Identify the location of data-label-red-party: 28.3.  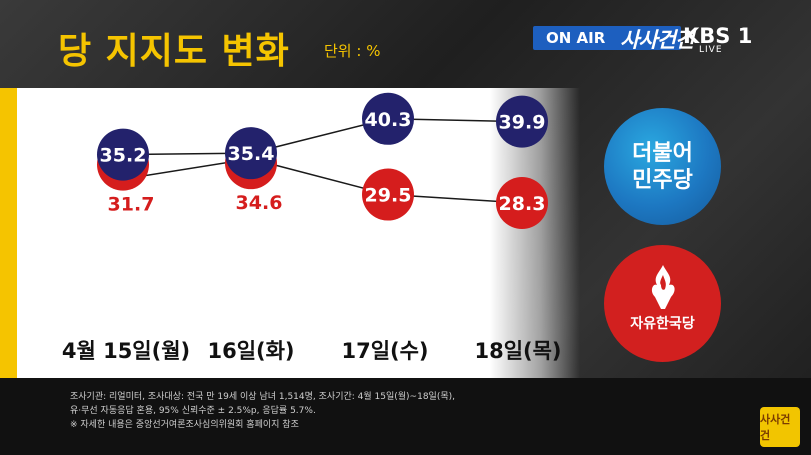
(522, 204).